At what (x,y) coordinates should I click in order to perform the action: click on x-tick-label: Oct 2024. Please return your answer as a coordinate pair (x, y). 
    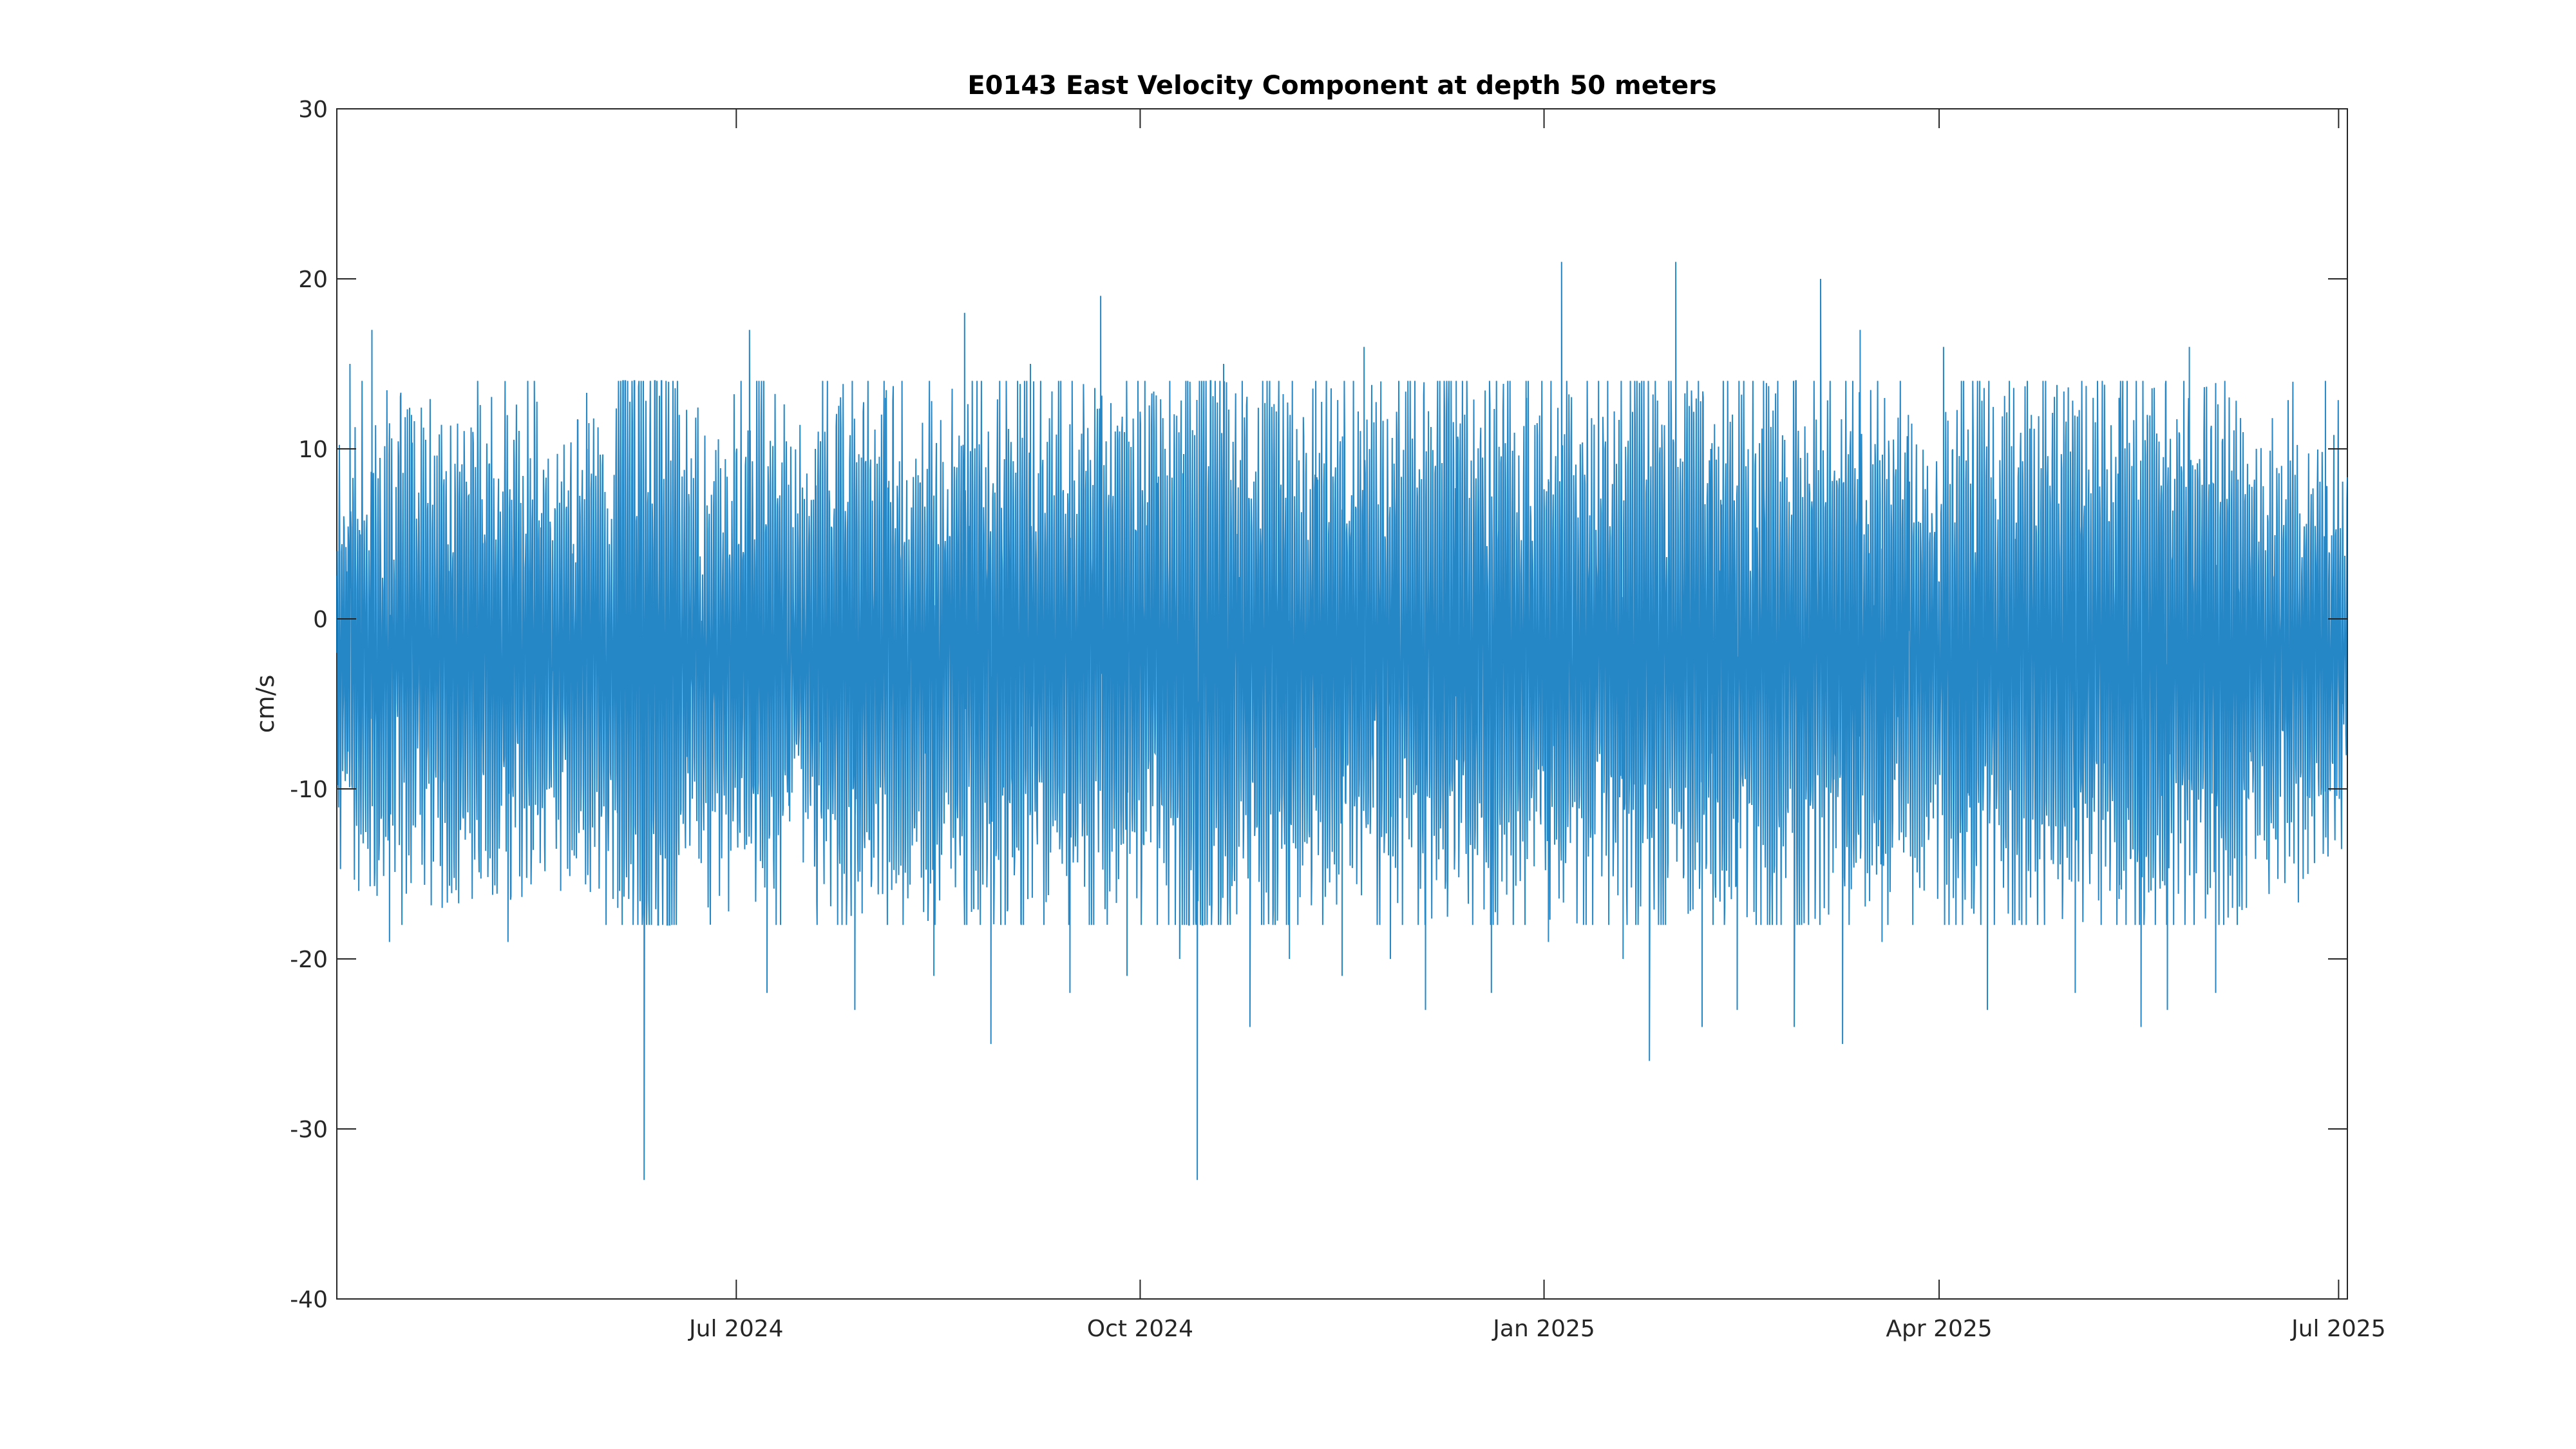
    Looking at the image, I should click on (1140, 1329).